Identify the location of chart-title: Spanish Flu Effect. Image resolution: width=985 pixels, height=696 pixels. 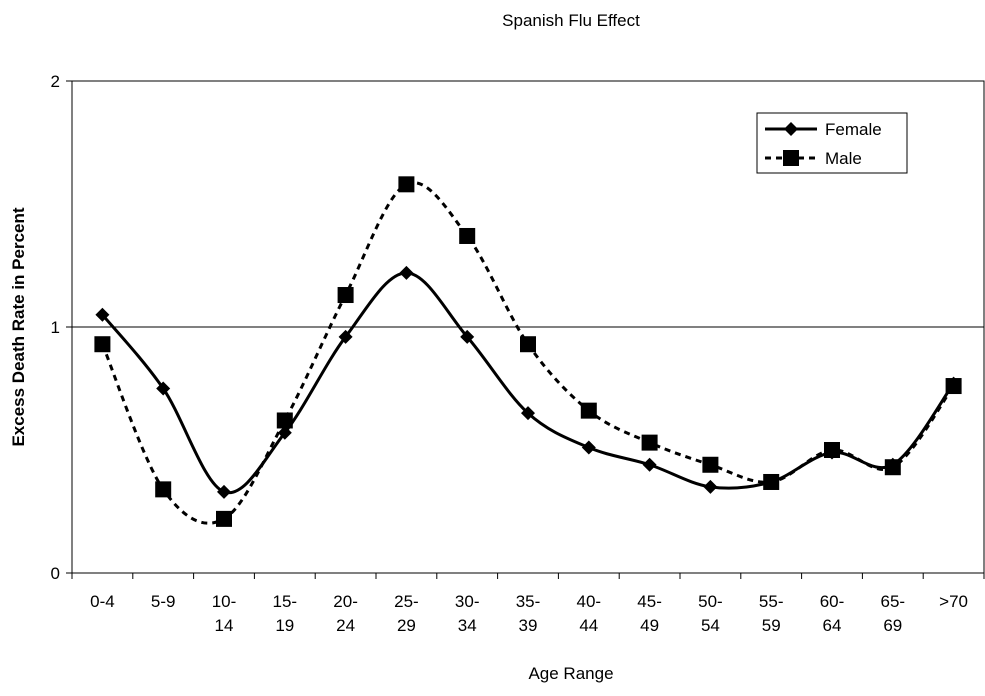
(571, 20).